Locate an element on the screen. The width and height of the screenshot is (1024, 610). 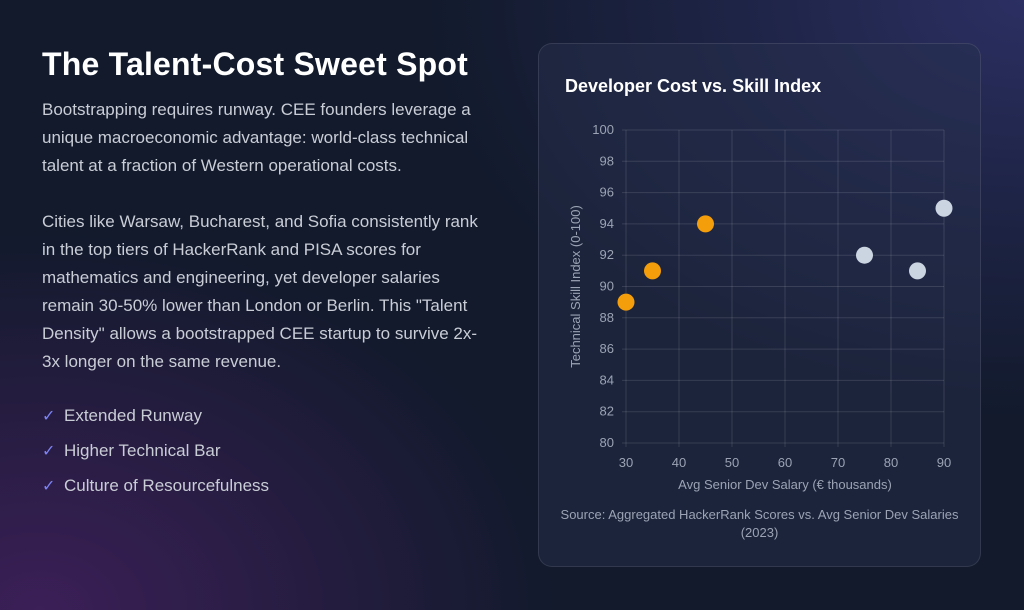
y-tick-label: 80 is located at coordinates (607, 442).